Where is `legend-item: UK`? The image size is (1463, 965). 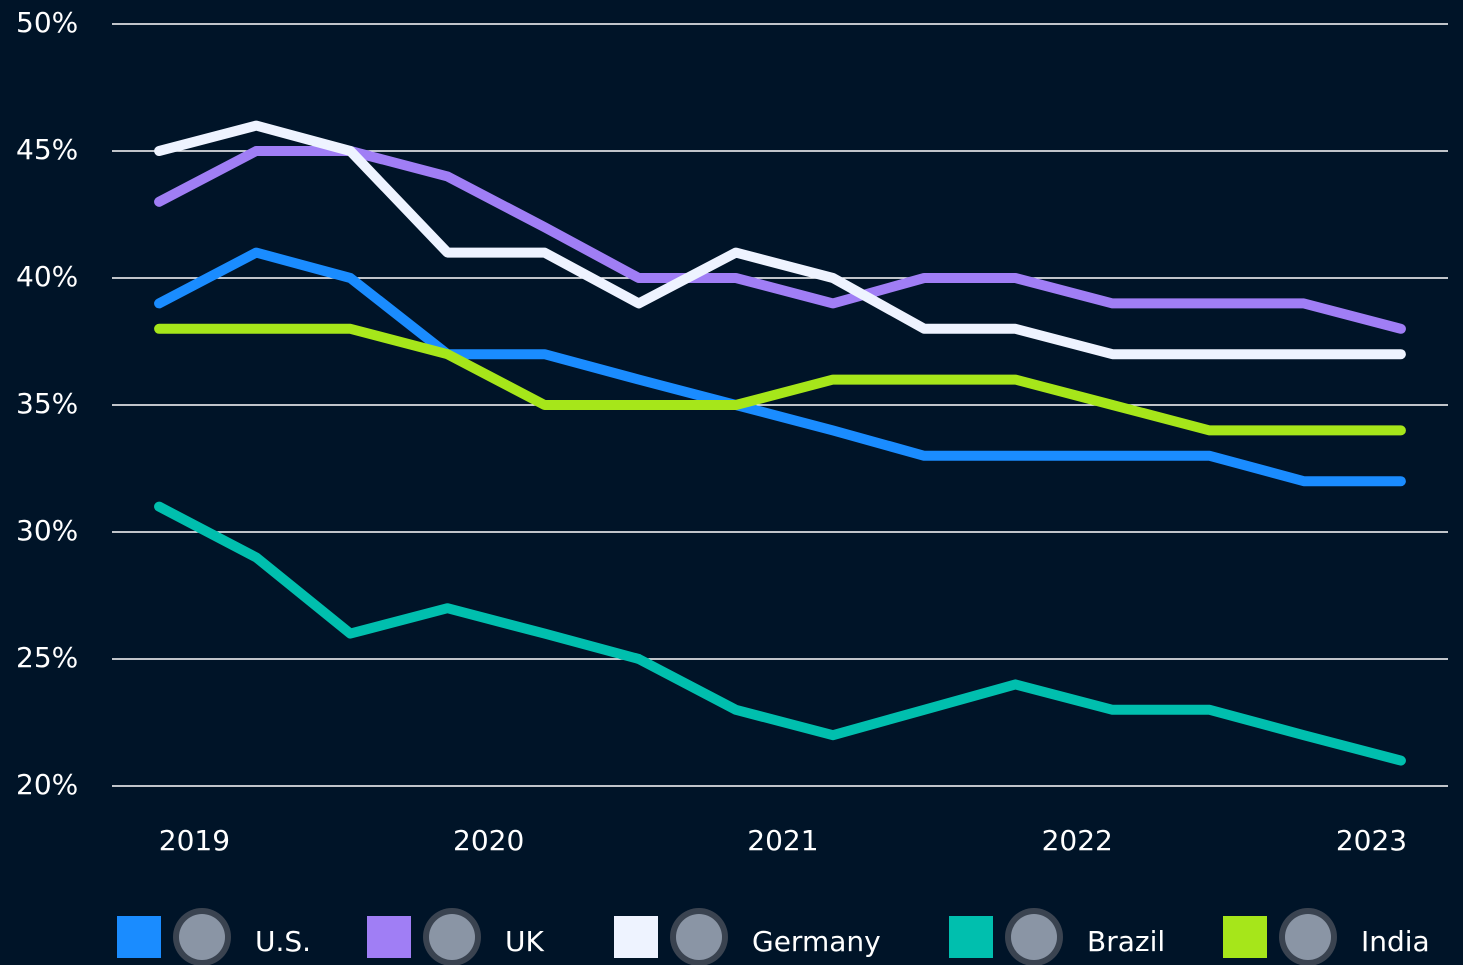 legend-item: UK is located at coordinates (455, 936).